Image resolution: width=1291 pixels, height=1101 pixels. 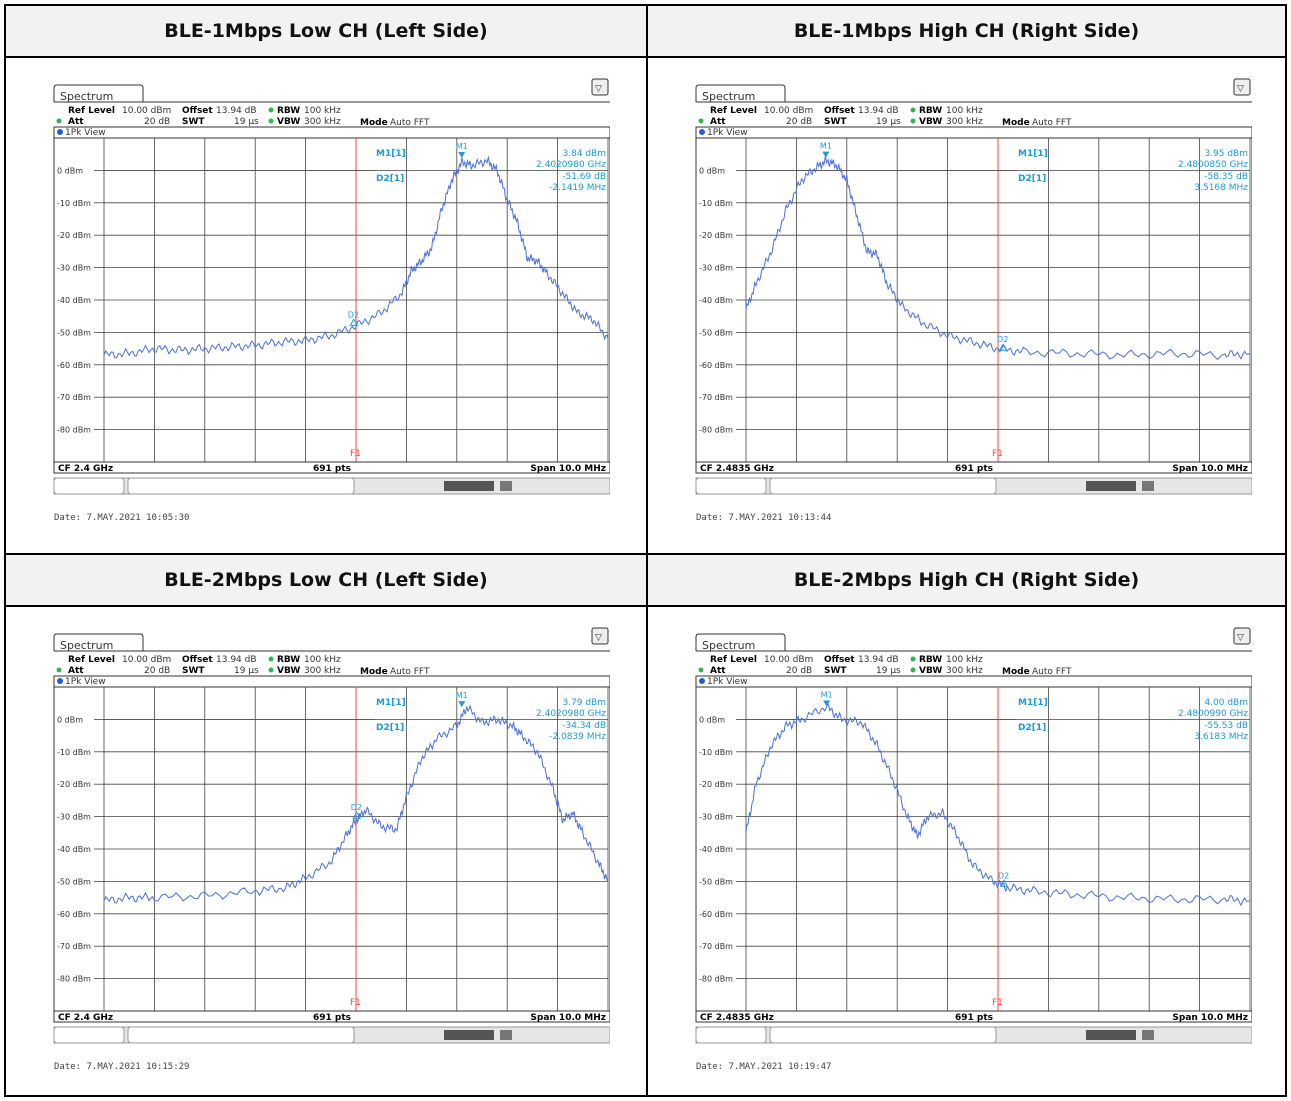 What do you see at coordinates (584, 726) in the screenshot?
I see `marker-d2-level: -34.34 dB` at bounding box center [584, 726].